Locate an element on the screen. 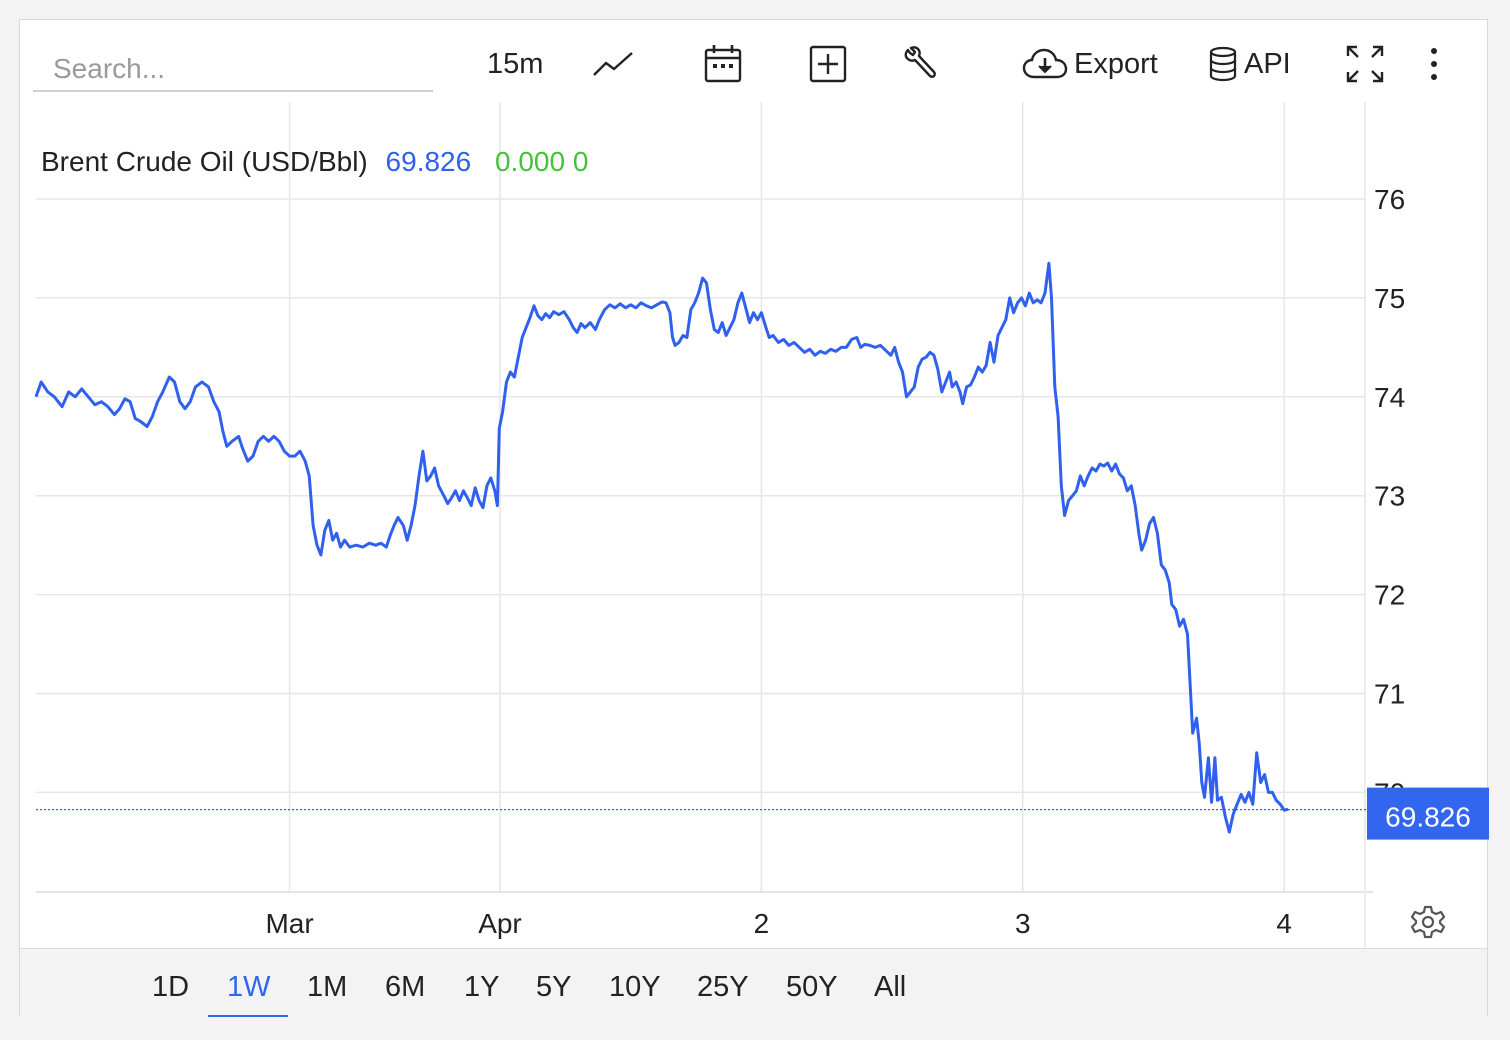 This screenshot has height=1040, width=1510. last-price-badge-bg is located at coordinates (1428, 813).